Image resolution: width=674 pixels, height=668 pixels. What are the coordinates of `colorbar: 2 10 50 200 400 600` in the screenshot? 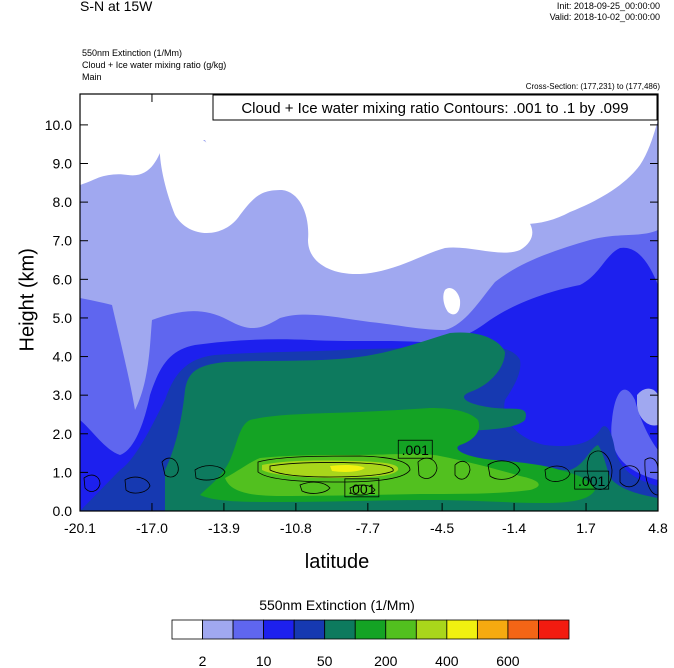 It's located at (370, 643).